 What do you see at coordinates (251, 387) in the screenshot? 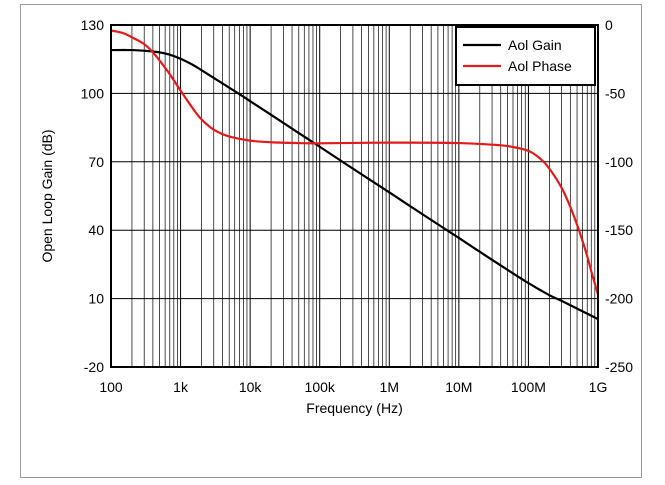
I see `x-tick-label: 10k` at bounding box center [251, 387].